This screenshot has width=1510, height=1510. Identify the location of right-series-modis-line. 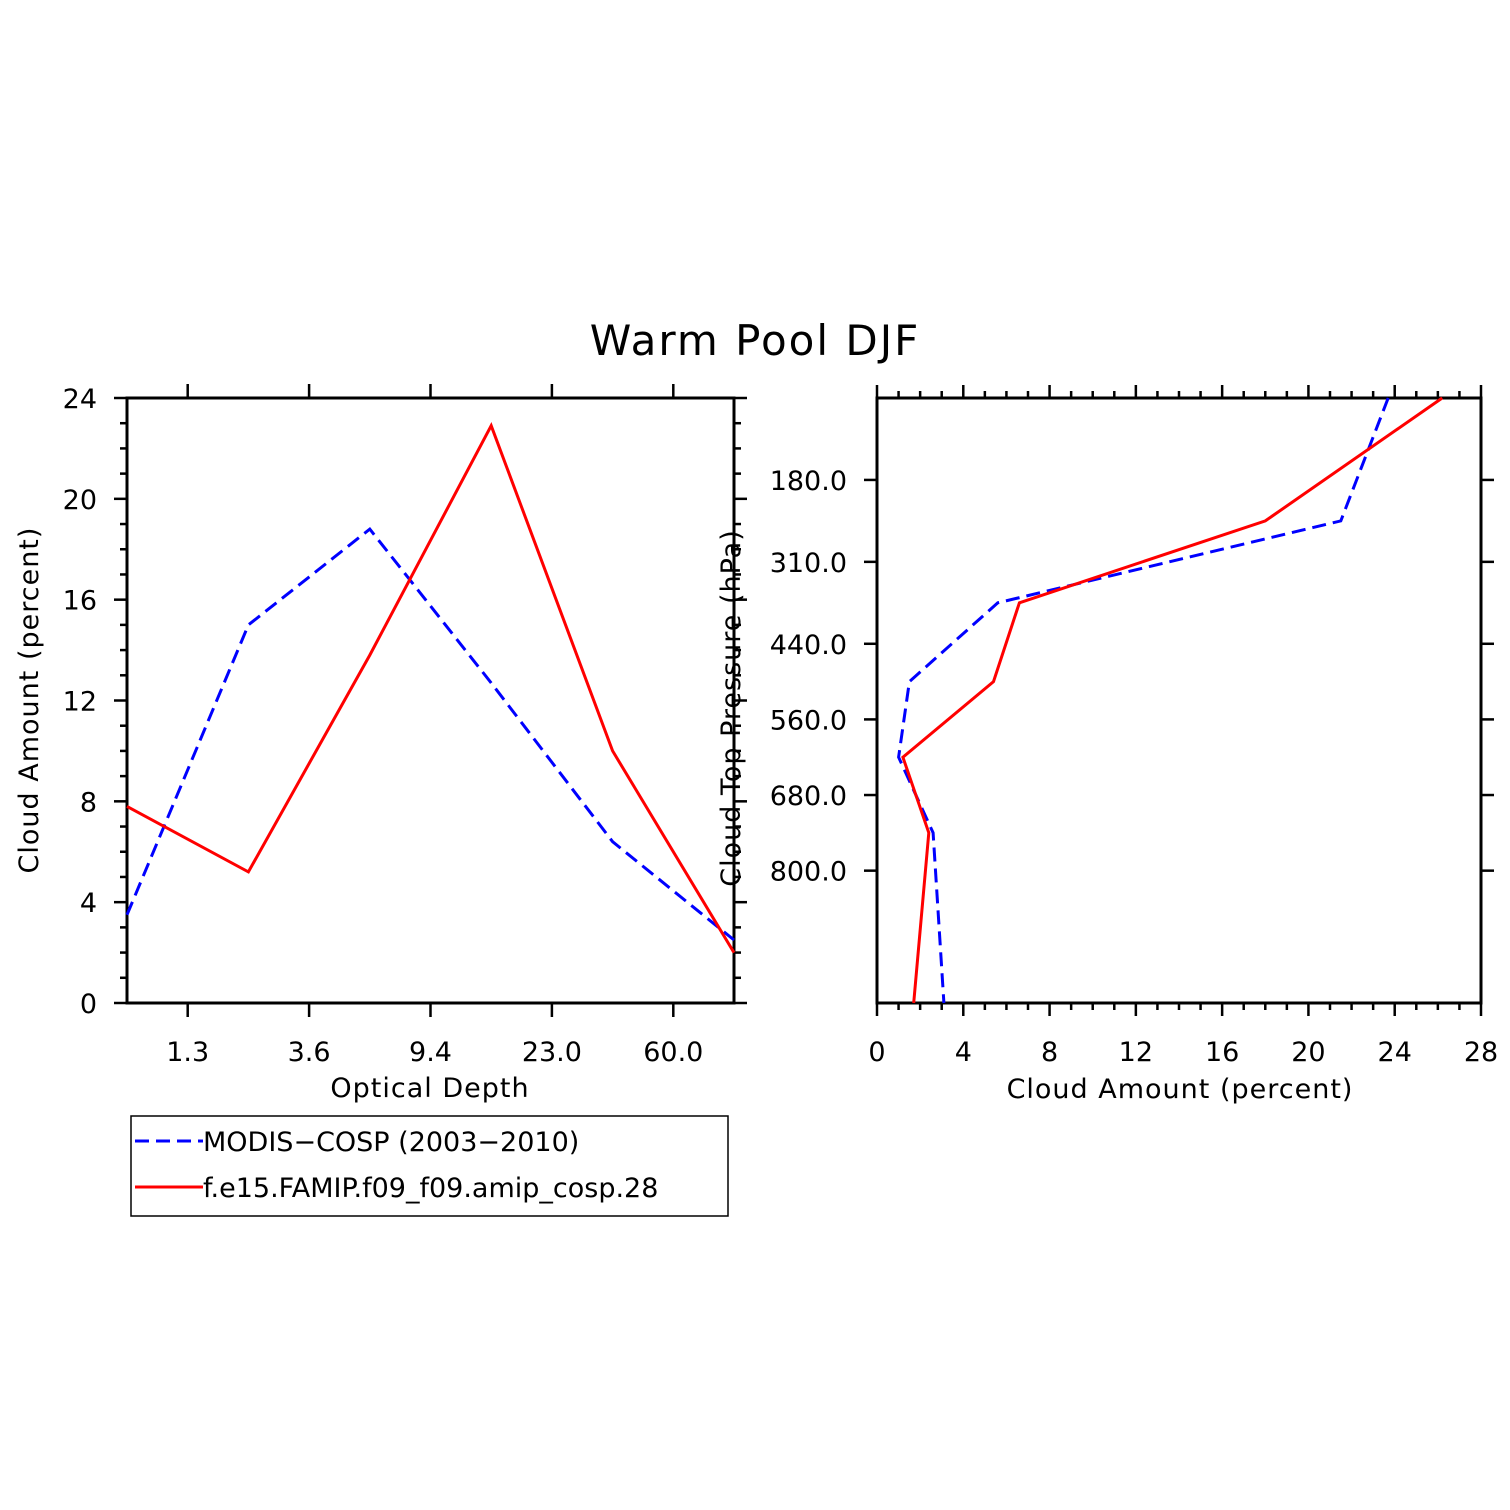
(1143, 700).